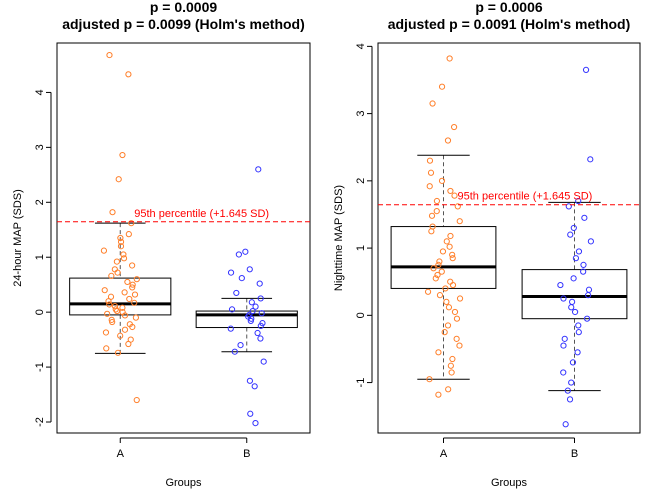 The image size is (649, 489). I want to click on group-A, so click(120, 227).